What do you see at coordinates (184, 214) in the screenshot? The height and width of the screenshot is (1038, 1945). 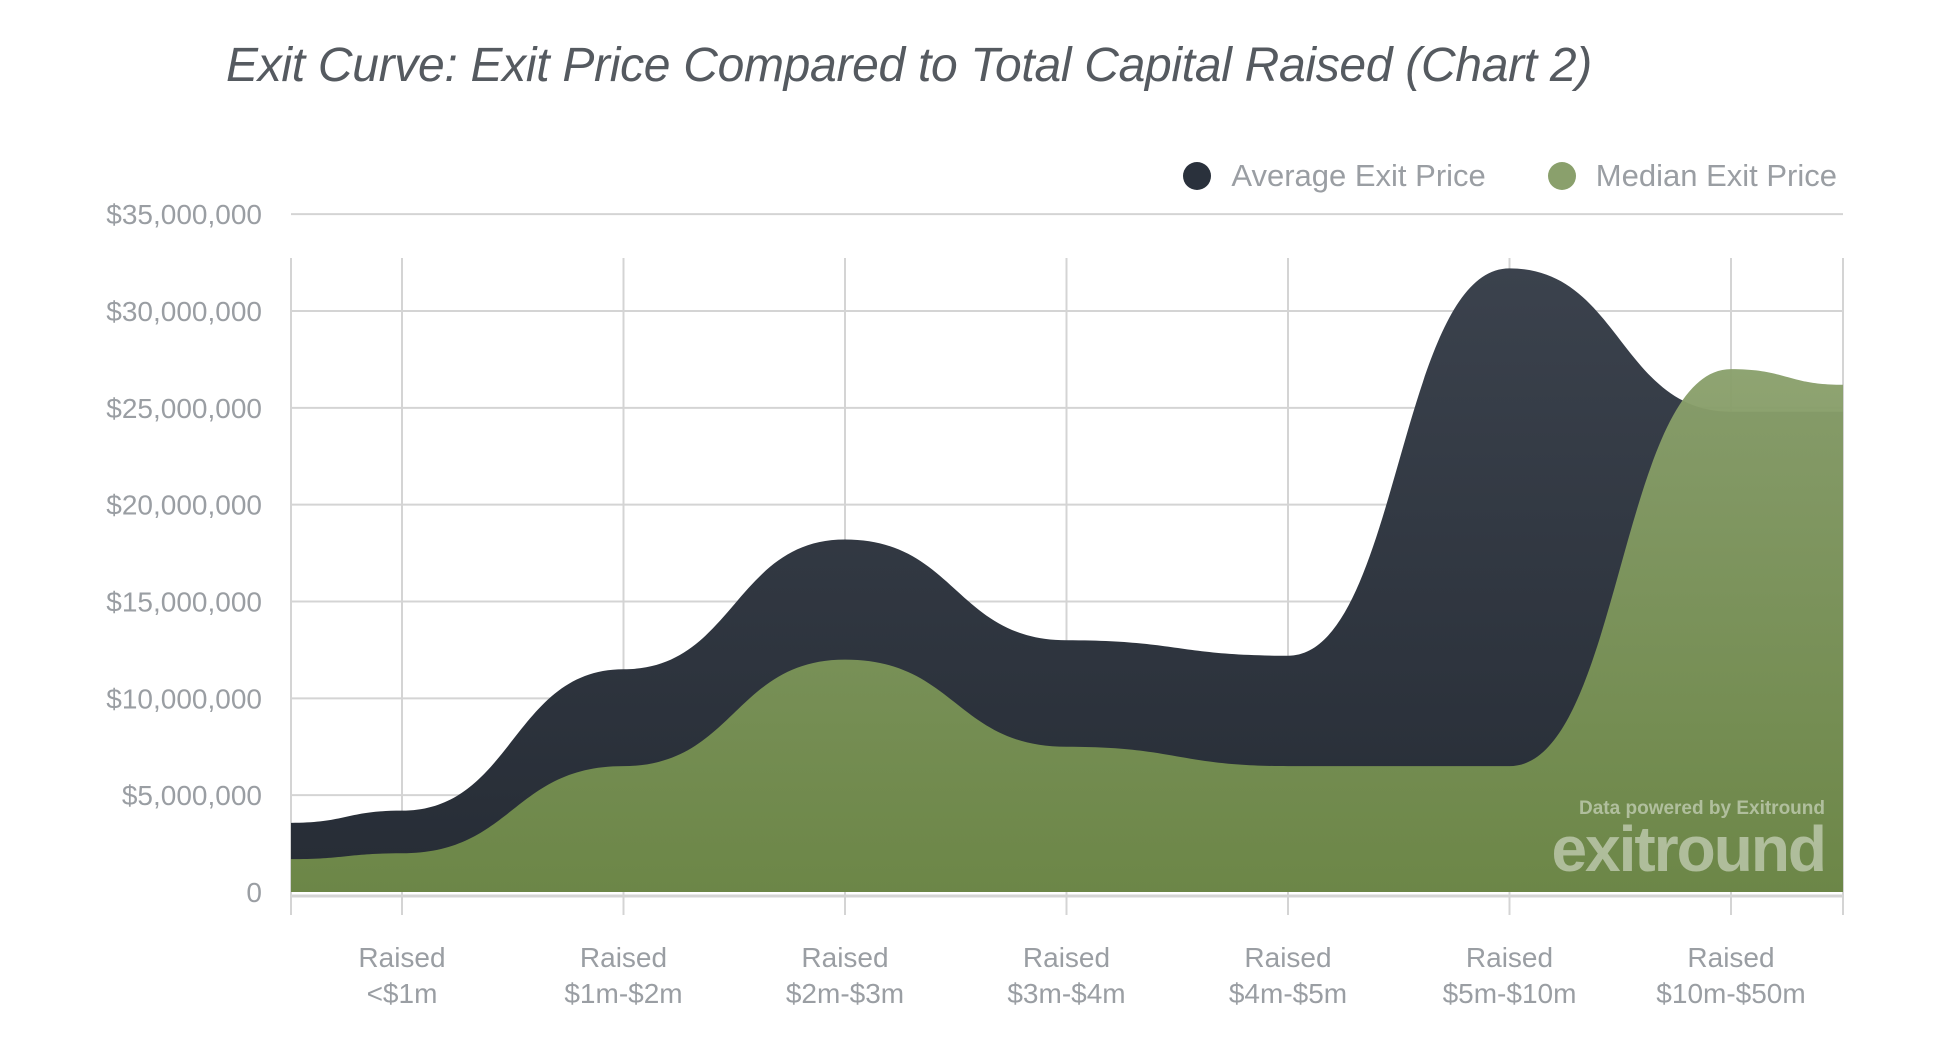 I see `y-tick-label-0: $35,000,000` at bounding box center [184, 214].